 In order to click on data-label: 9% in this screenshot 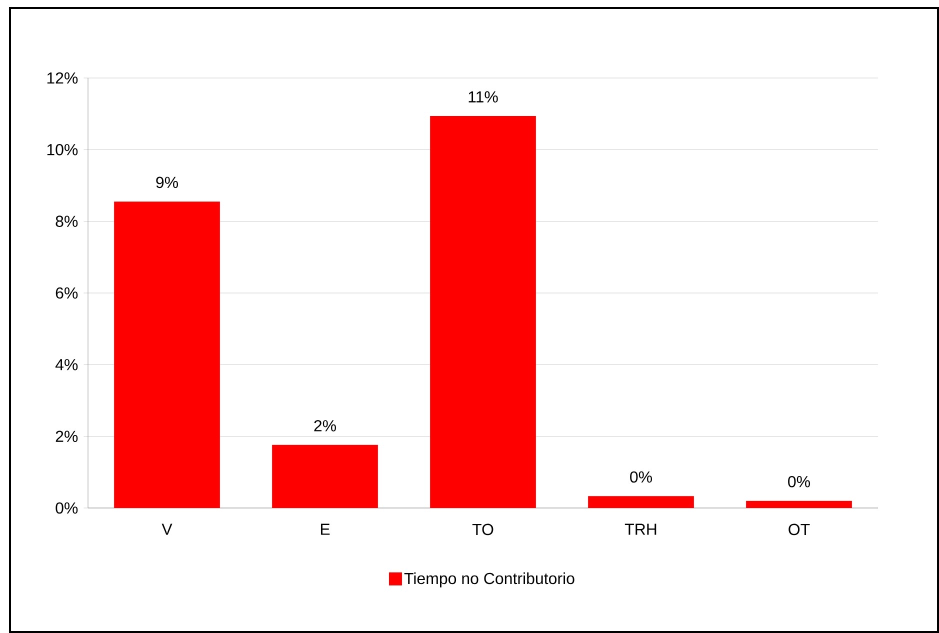, I will do `click(167, 182)`.